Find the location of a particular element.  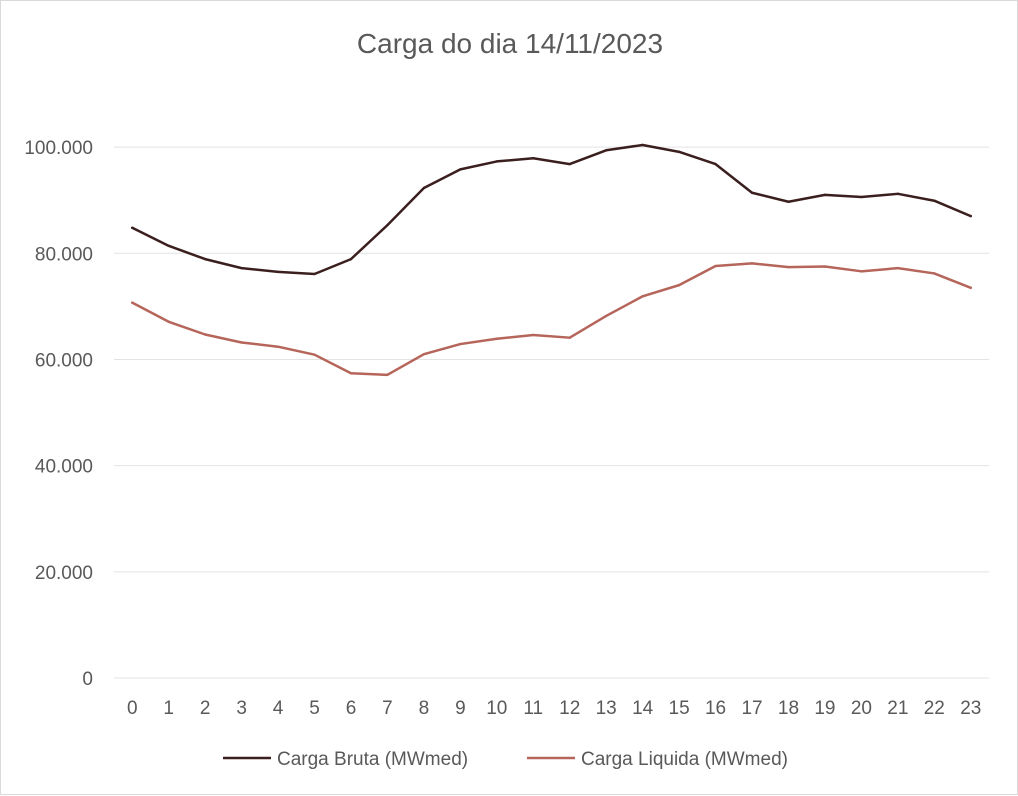

x-tick-label: 6 is located at coordinates (351, 708).